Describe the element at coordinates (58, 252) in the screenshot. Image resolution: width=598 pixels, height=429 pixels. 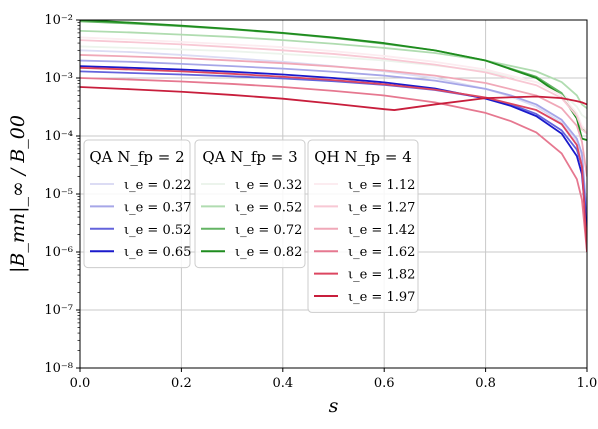
I see `y-tick-label: 10⁻⁶` at that location.